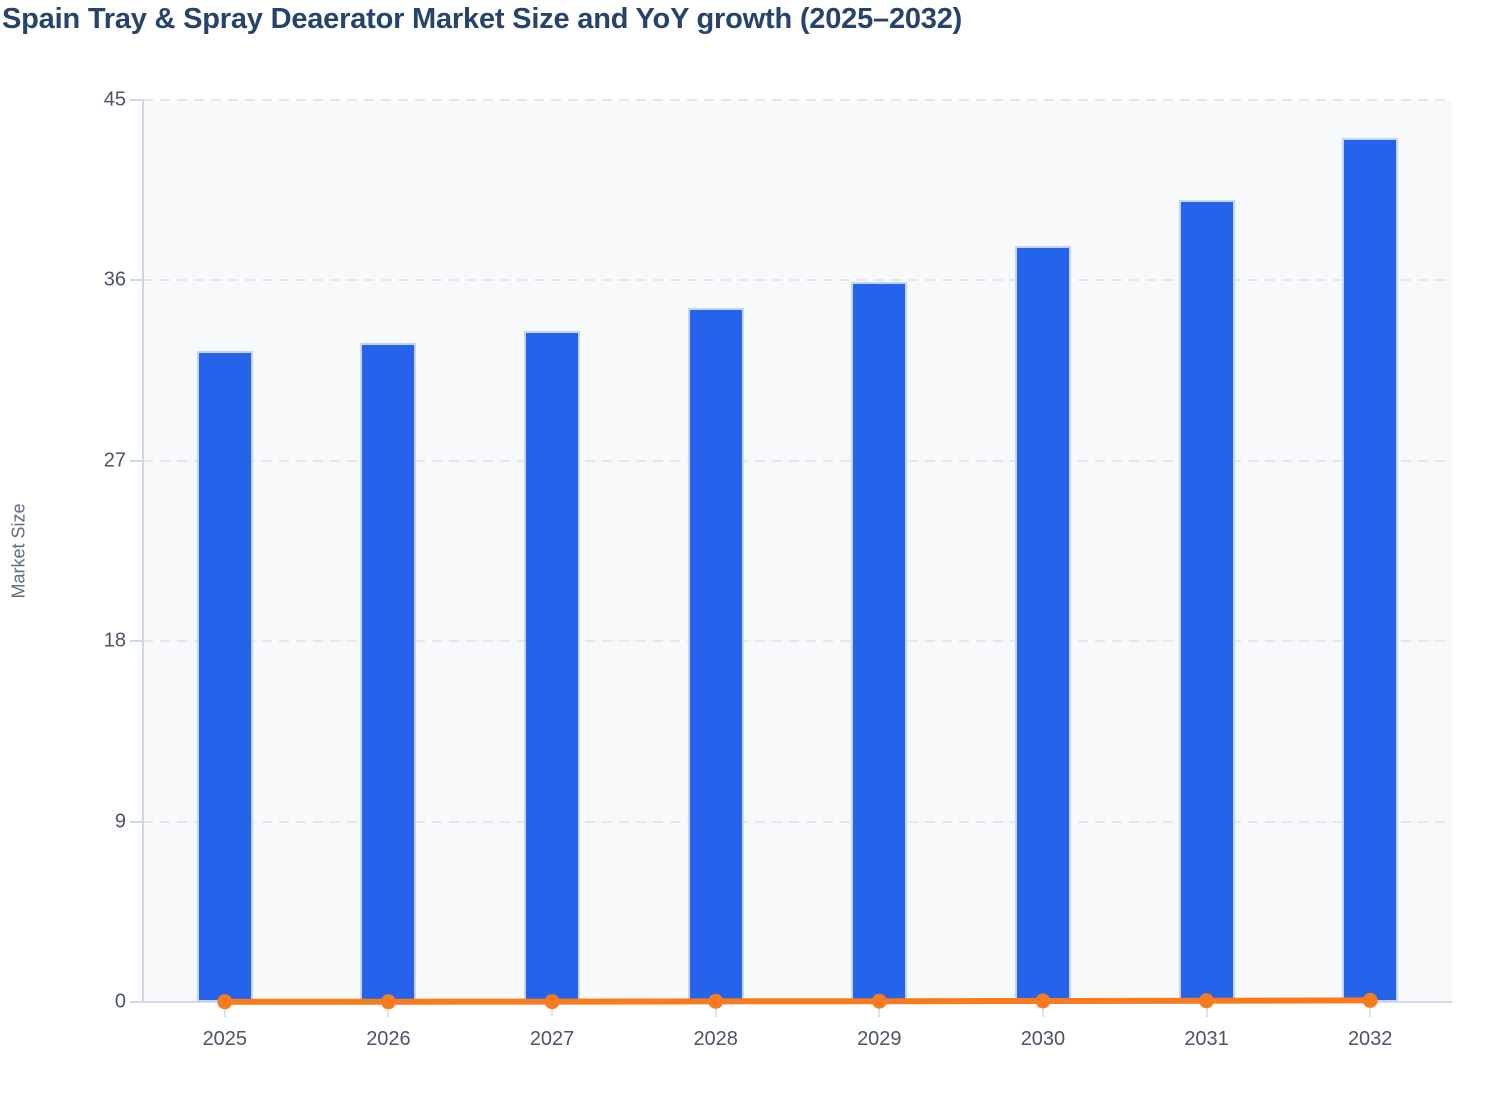 This screenshot has height=1120, width=1508. I want to click on y-tick-label: 9, so click(120, 821).